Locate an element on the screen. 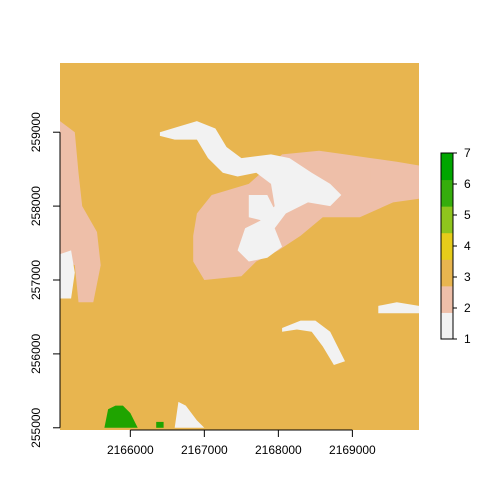 This screenshot has width=504, height=504. y-tick-label: 257000 is located at coordinates (36, 280).